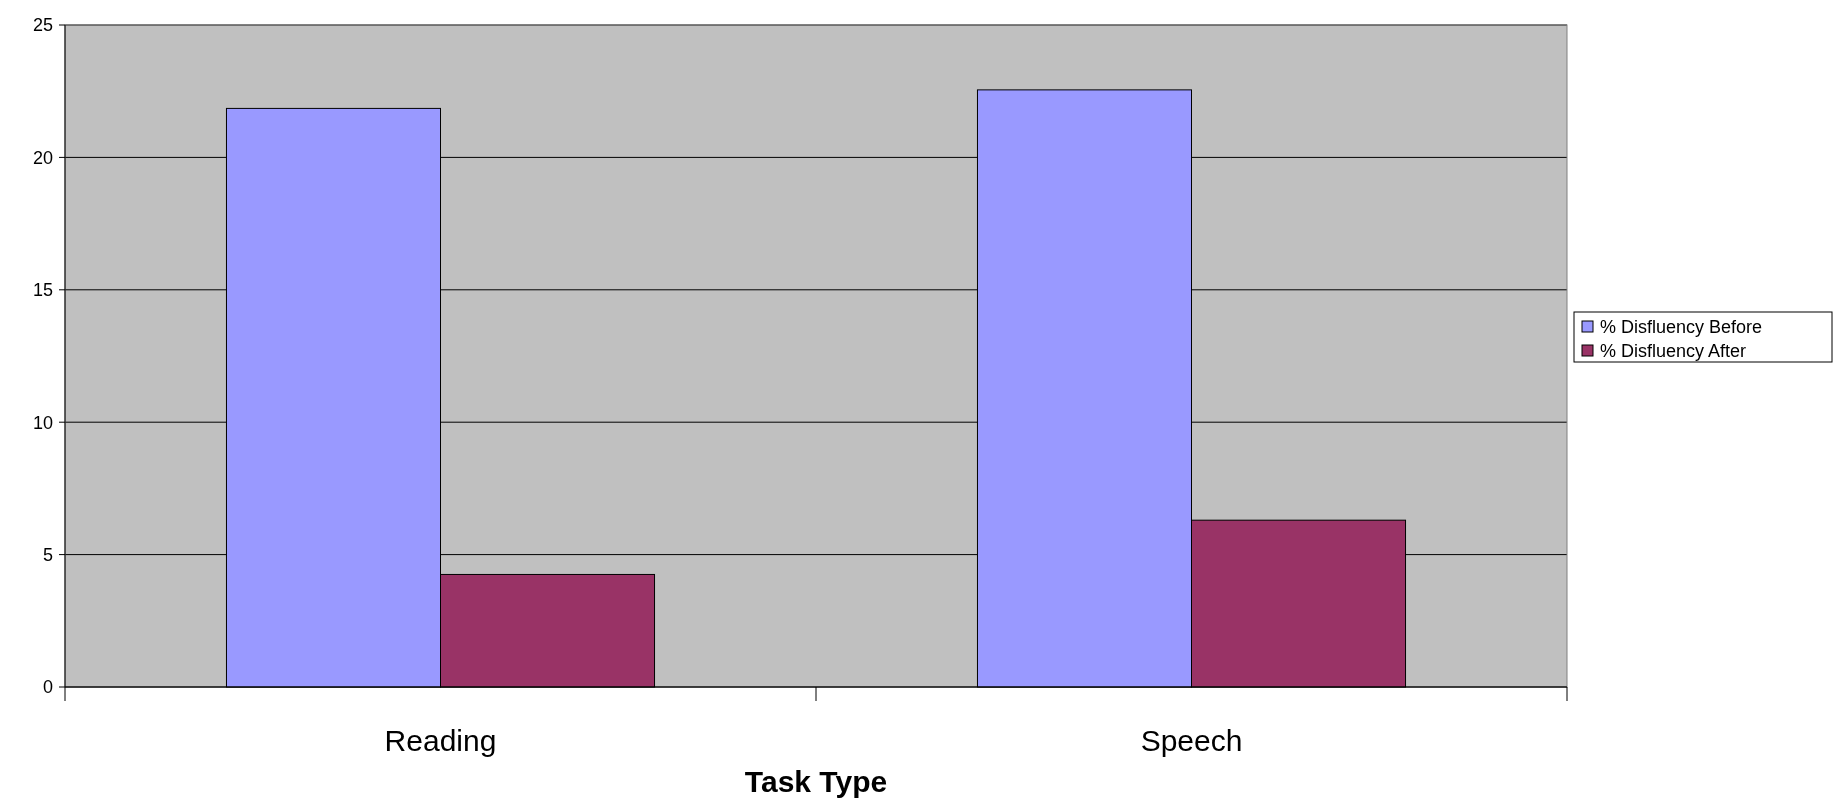 This screenshot has width=1846, height=812. Describe the element at coordinates (47, 554) in the screenshot. I see `y-tick-label: 5` at that location.